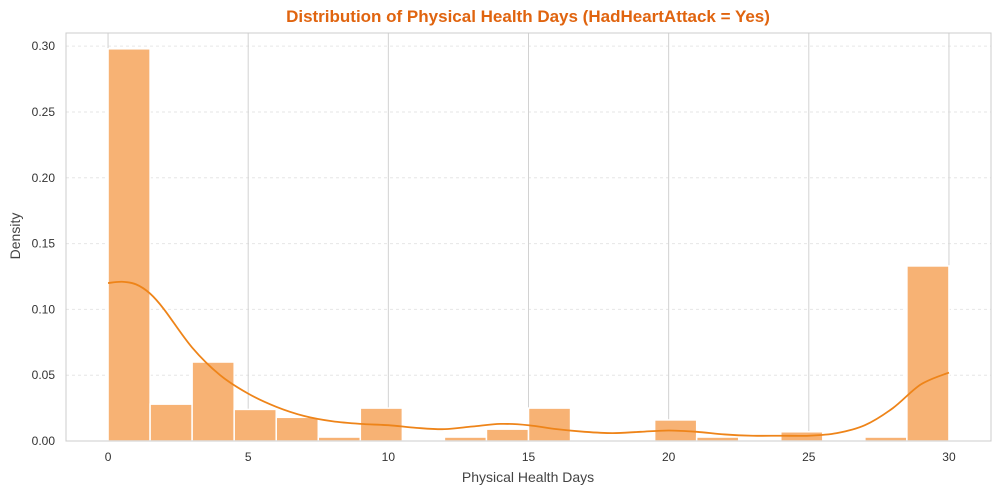 Image resolution: width=1000 pixels, height=493 pixels. I want to click on y-tick-labels: 0.00 0.05 0.10 0.15 0.20 0.25 0.30, so click(44, 243).